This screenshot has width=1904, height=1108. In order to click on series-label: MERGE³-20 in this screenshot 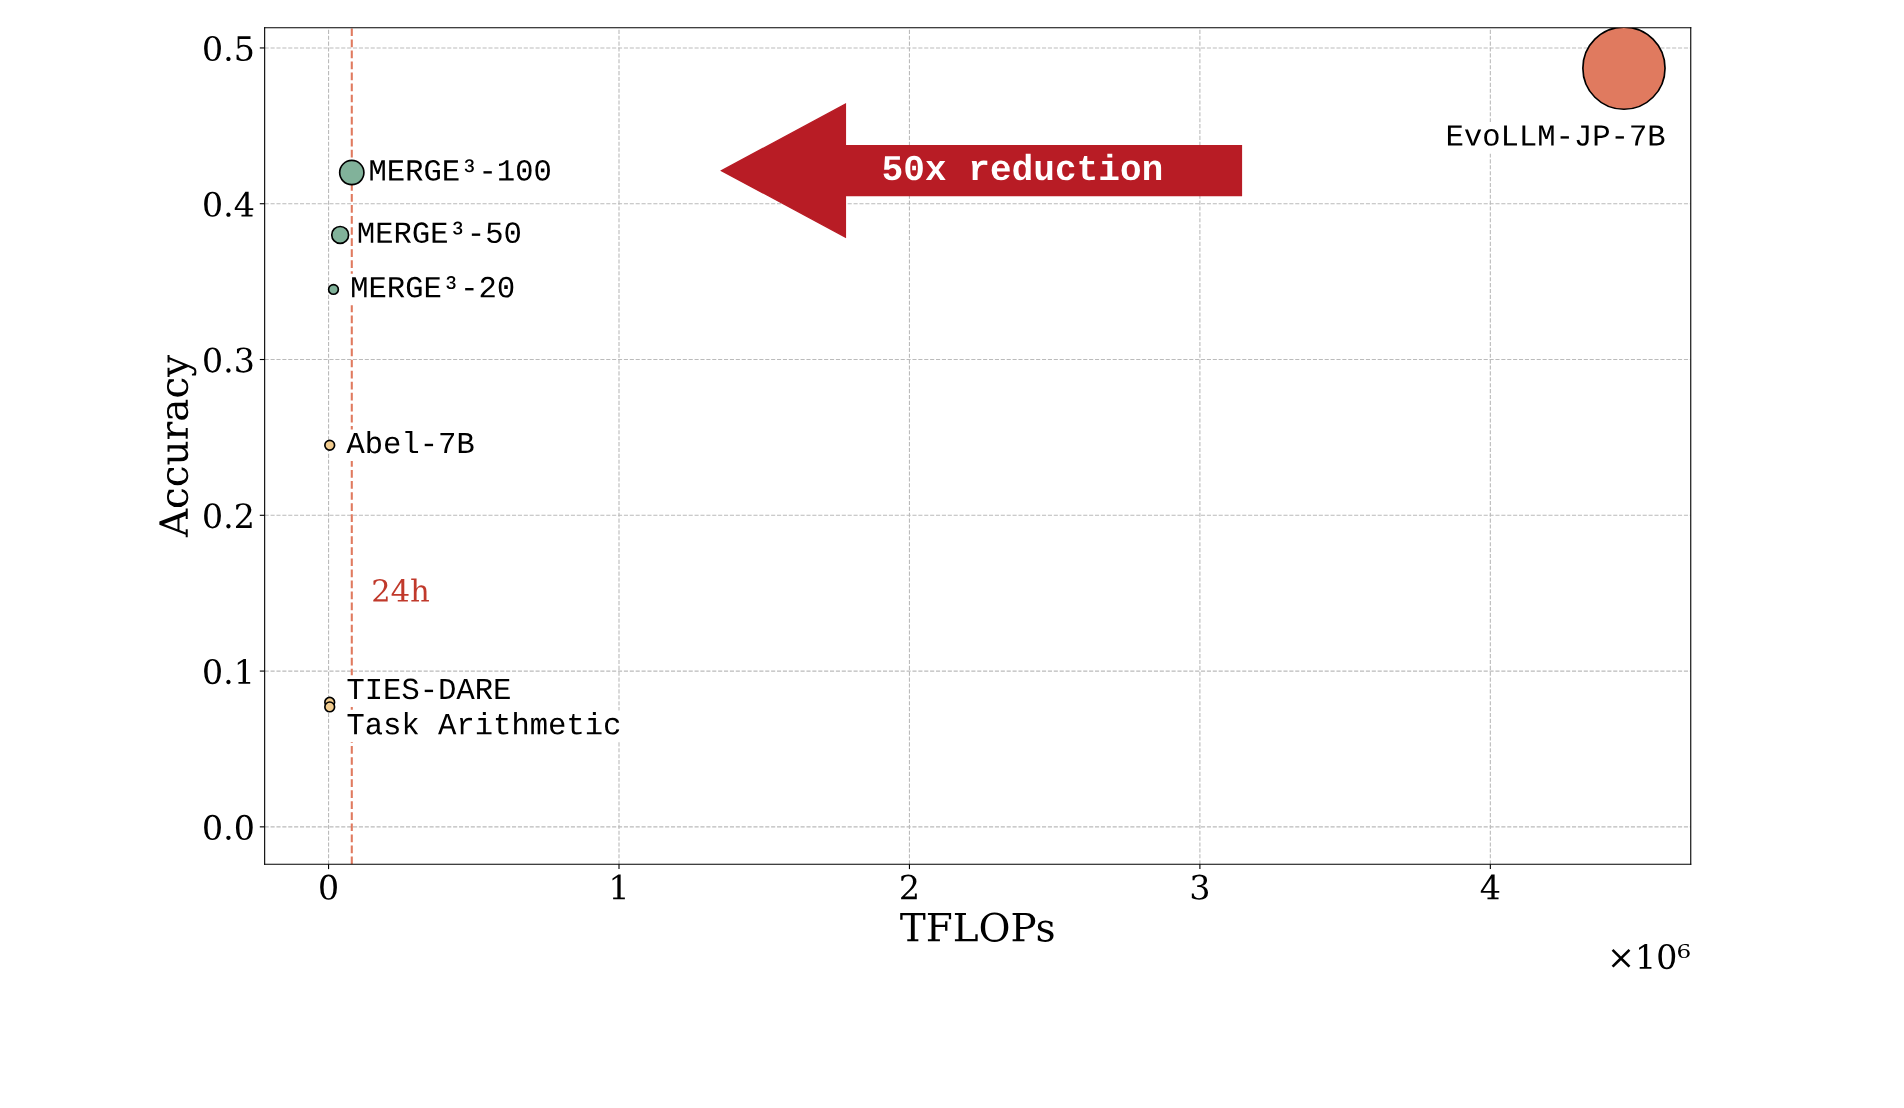, I will do `click(433, 287)`.